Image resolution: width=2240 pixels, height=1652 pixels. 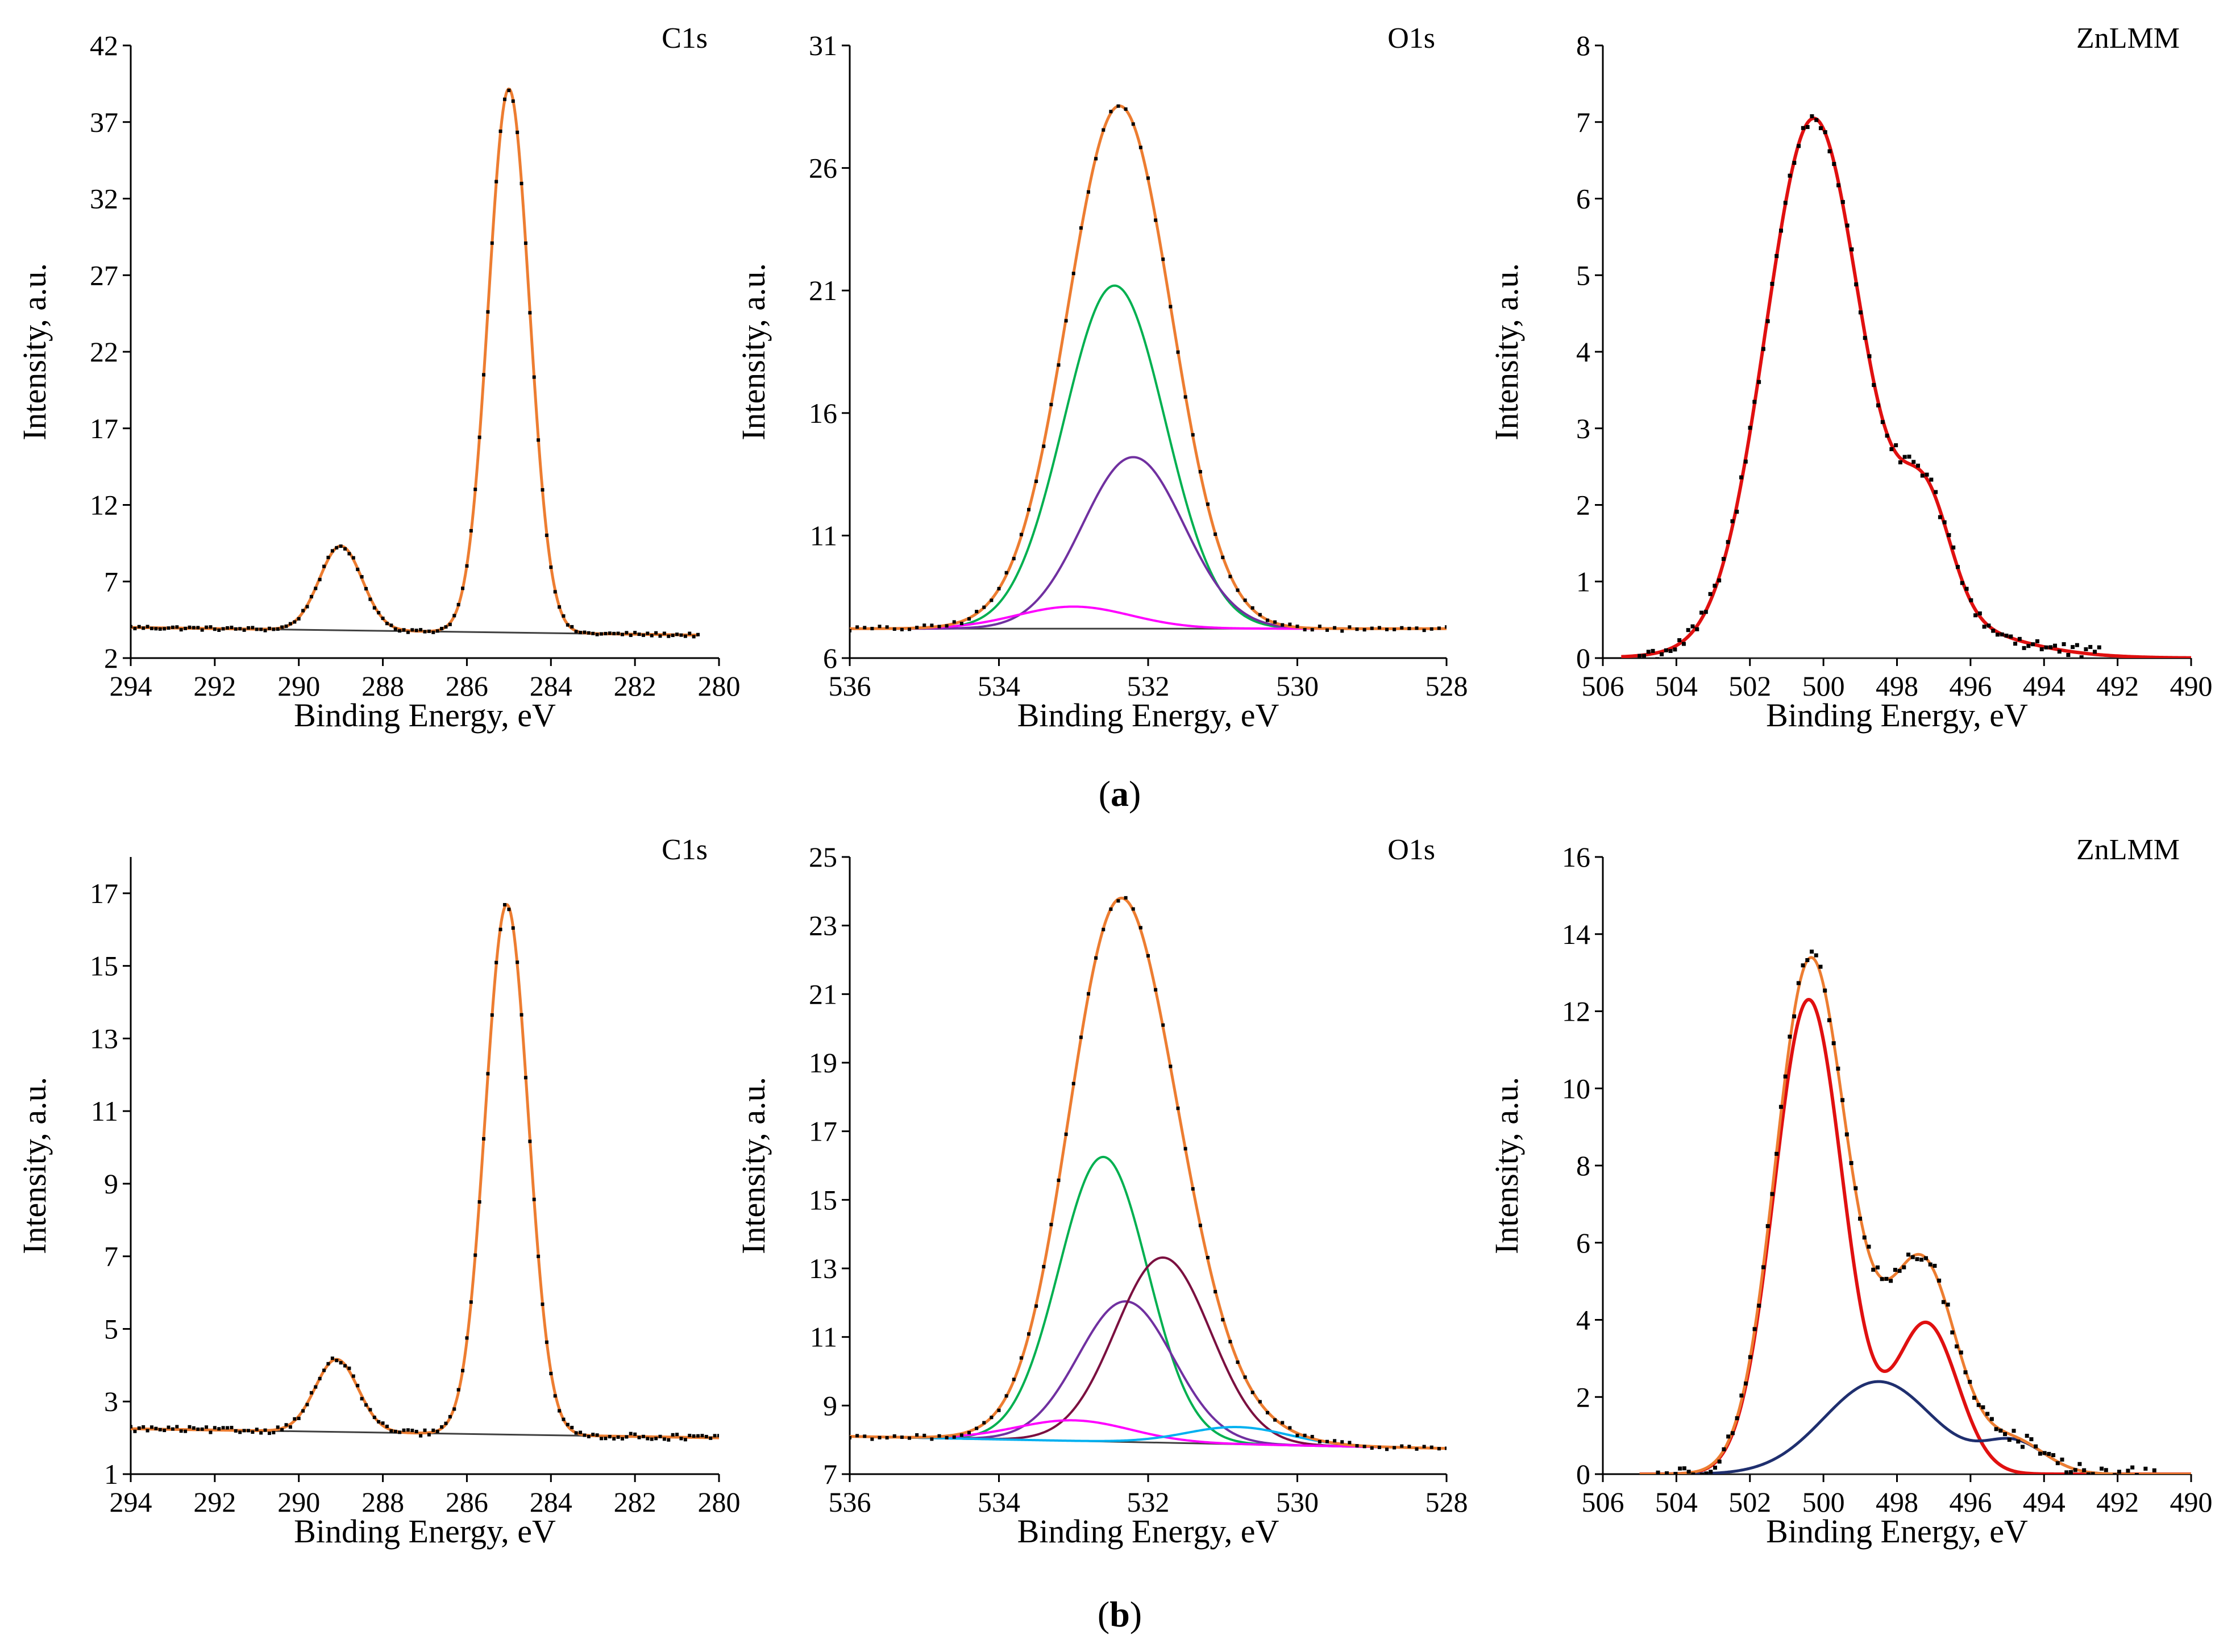 I want to click on x-tick-label: 492, so click(x=2117, y=1502).